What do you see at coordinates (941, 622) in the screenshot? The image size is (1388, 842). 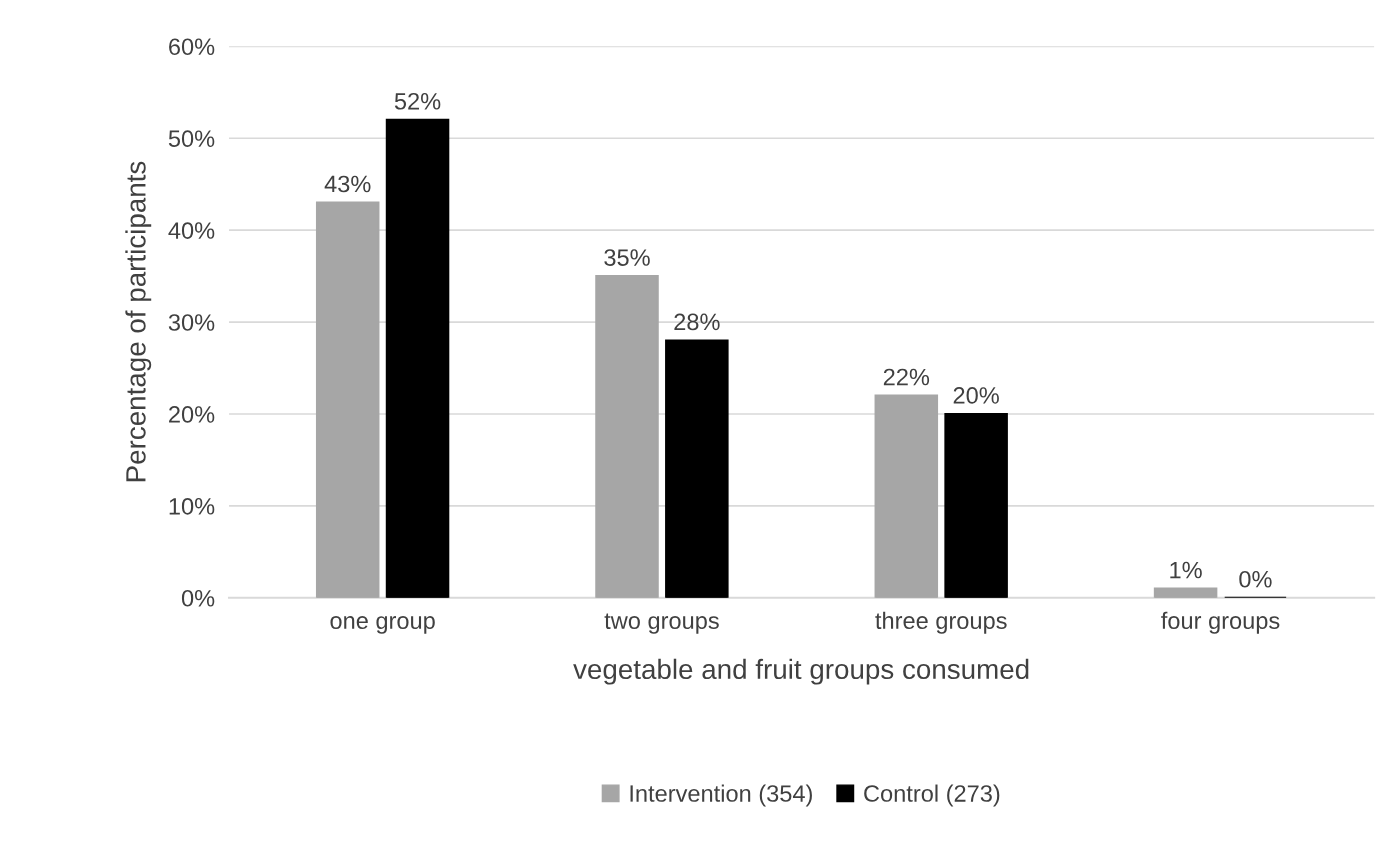 I see `x-tick-label: three groups` at bounding box center [941, 622].